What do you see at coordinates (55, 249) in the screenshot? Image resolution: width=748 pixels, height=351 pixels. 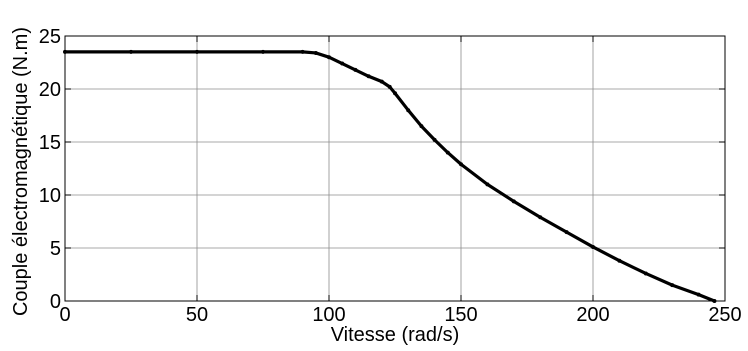 I see `y-tick-label: 5` at bounding box center [55, 249].